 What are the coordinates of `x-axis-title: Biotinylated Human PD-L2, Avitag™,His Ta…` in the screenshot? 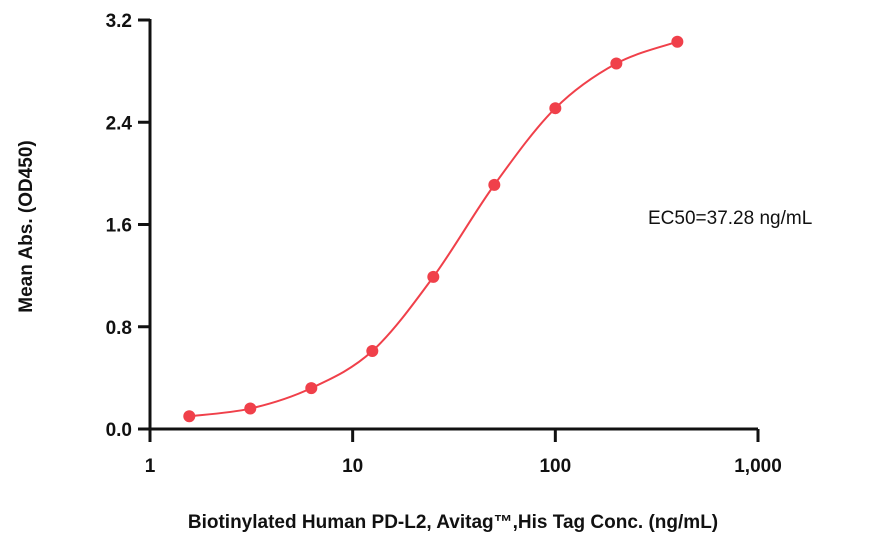 It's located at (453, 522).